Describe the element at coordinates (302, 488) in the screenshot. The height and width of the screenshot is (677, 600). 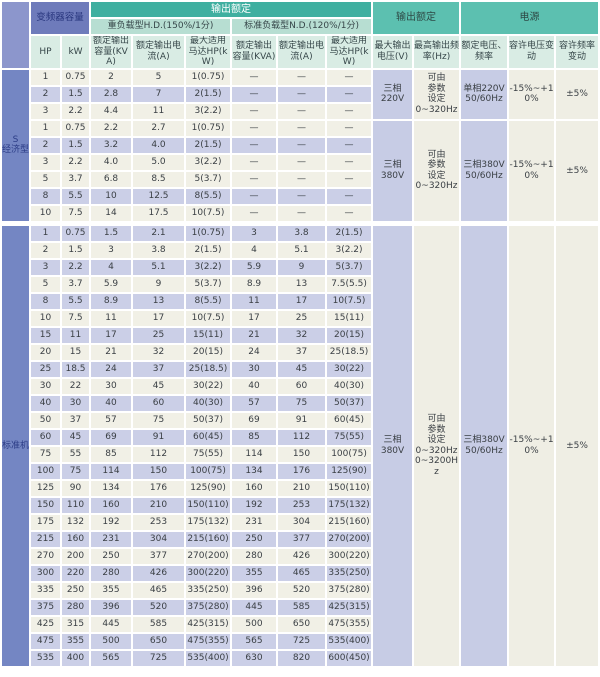
I see `cell-nd-current: 210` at that location.